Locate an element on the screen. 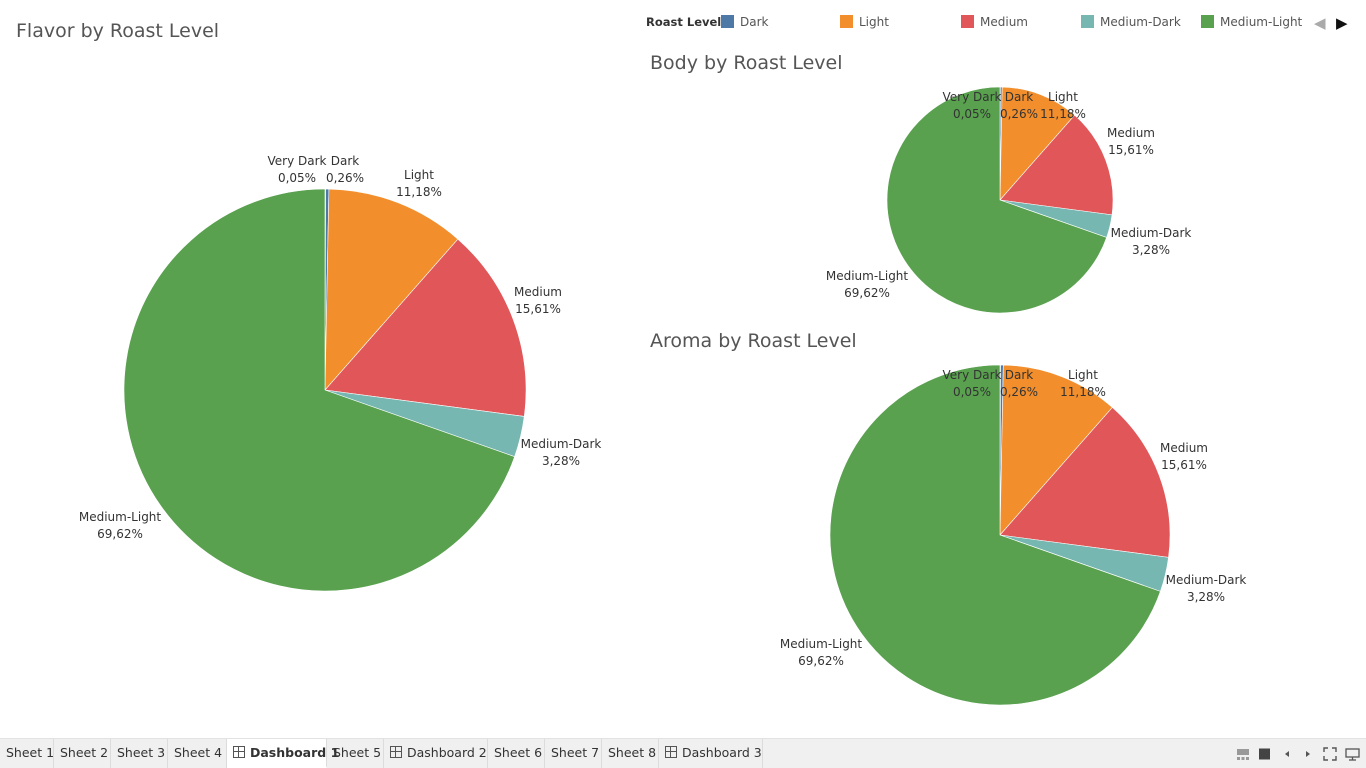 The height and width of the screenshot is (768, 1366). tab-label: Sheet 8 is located at coordinates (632, 752).